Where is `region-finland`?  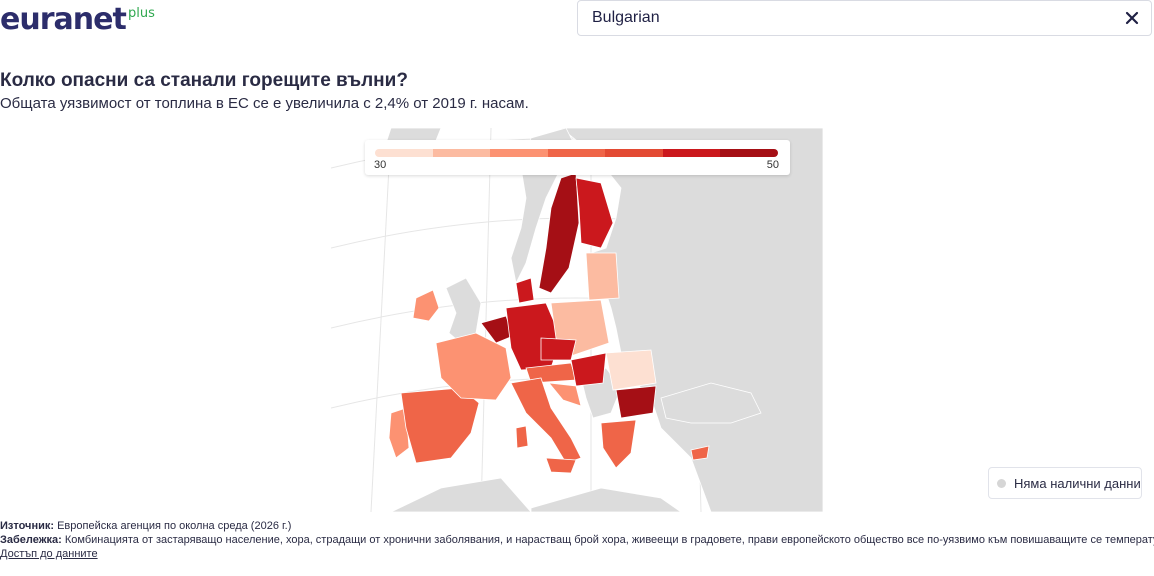 region-finland is located at coordinates (594, 213).